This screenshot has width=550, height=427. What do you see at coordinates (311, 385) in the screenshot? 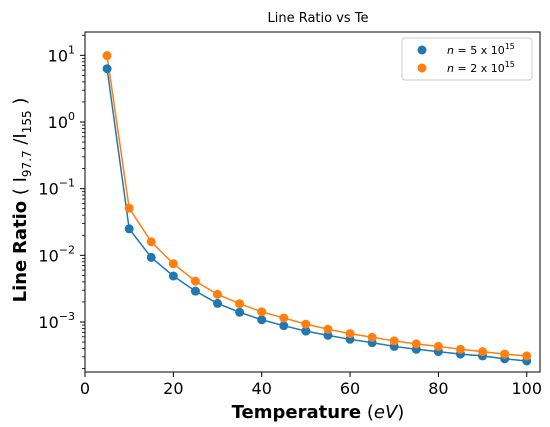
I see `x-axis: 0 20 40 60 80 100` at bounding box center [311, 385].